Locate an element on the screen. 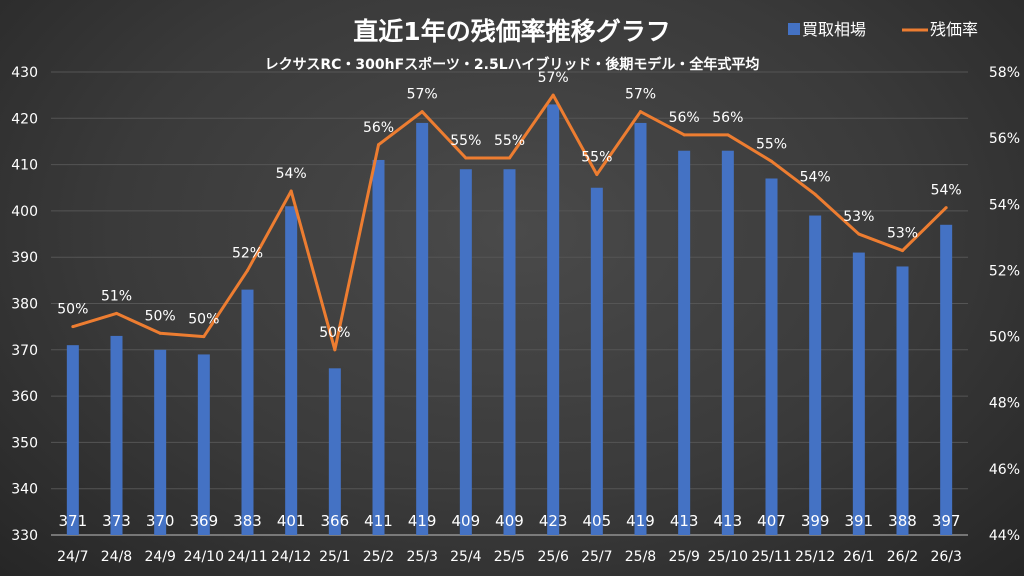  bar-value-label: 371 is located at coordinates (73, 521).